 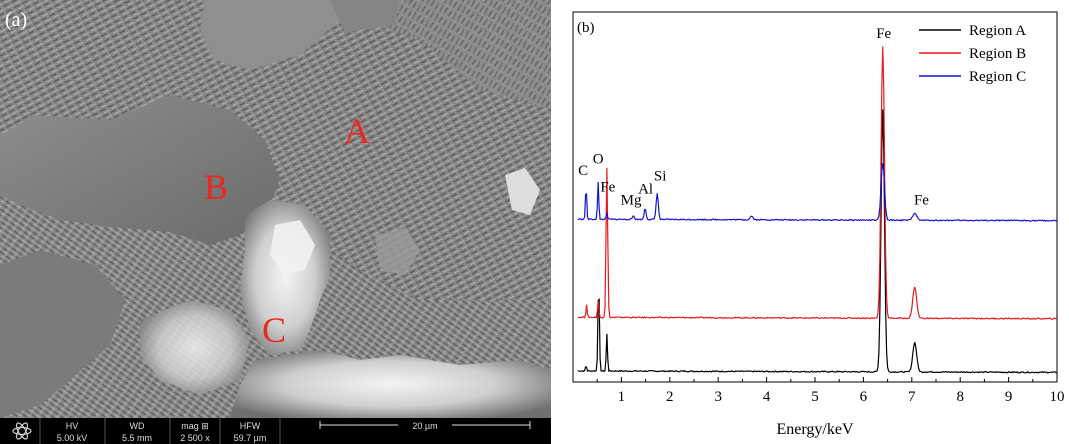 What do you see at coordinates (216, 187) in the screenshot?
I see `region-label-b: B` at bounding box center [216, 187].